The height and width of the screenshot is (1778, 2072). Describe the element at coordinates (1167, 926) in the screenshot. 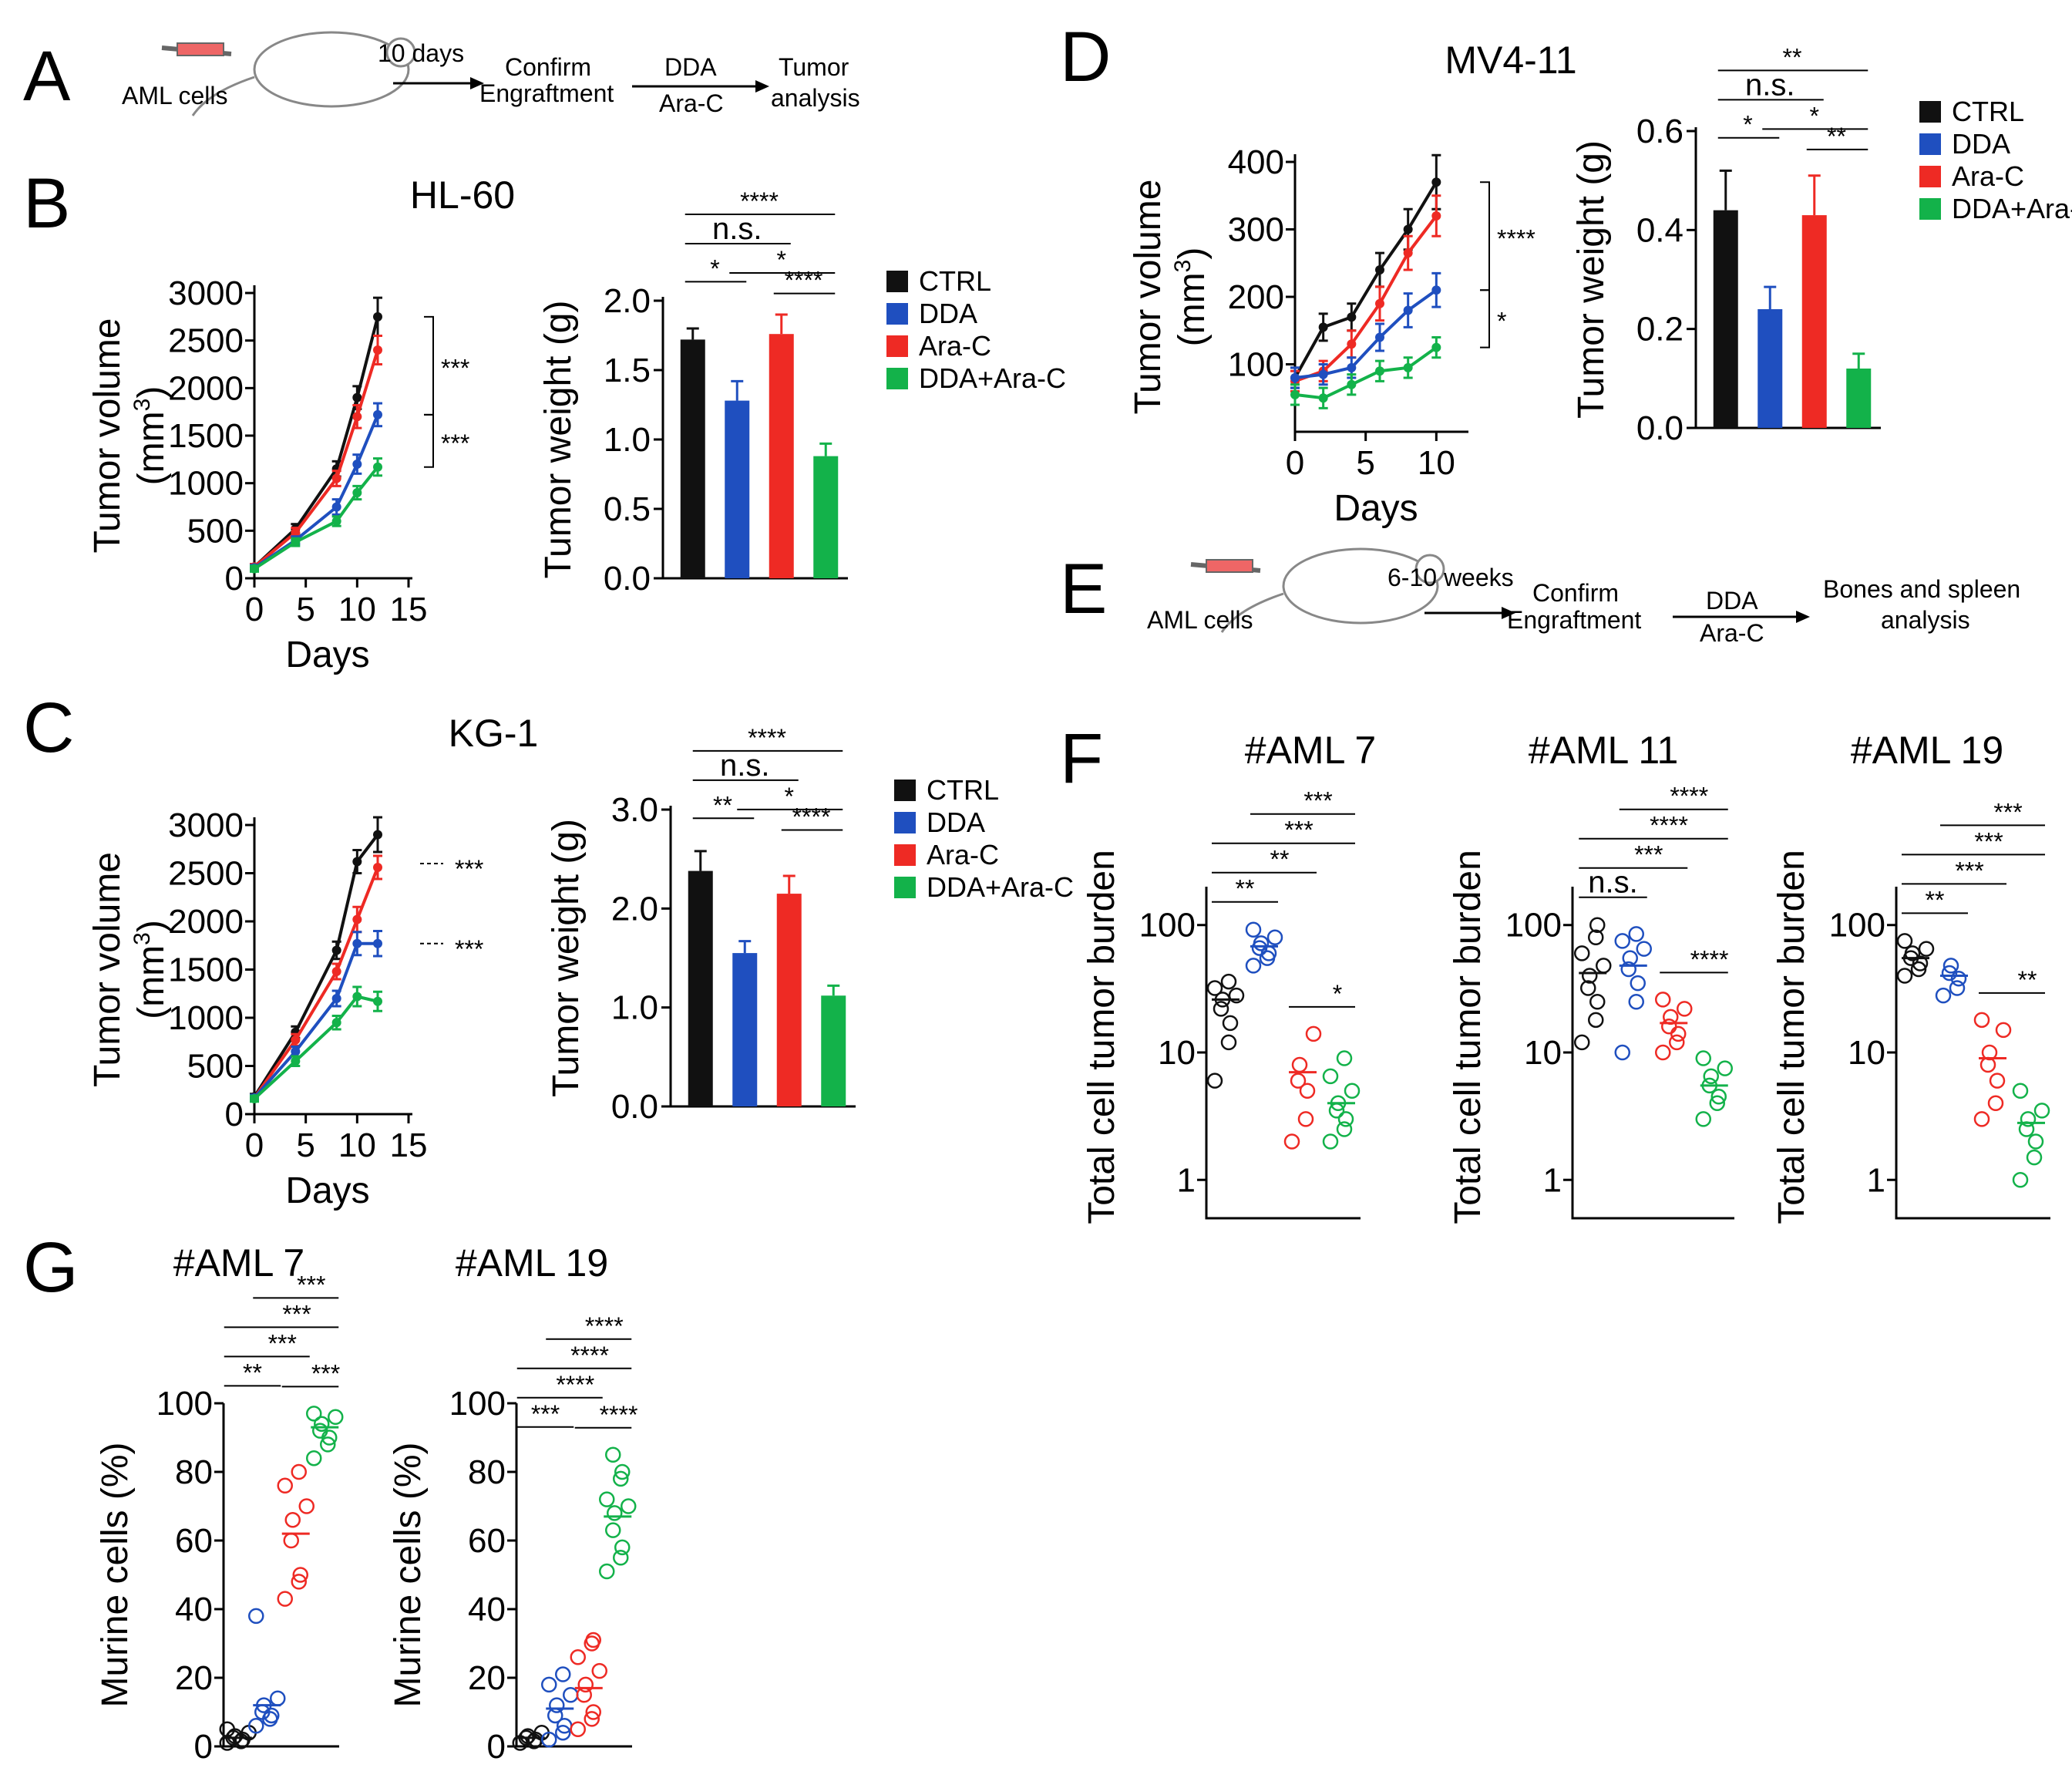

I see `y-tick-label: 100` at that location.